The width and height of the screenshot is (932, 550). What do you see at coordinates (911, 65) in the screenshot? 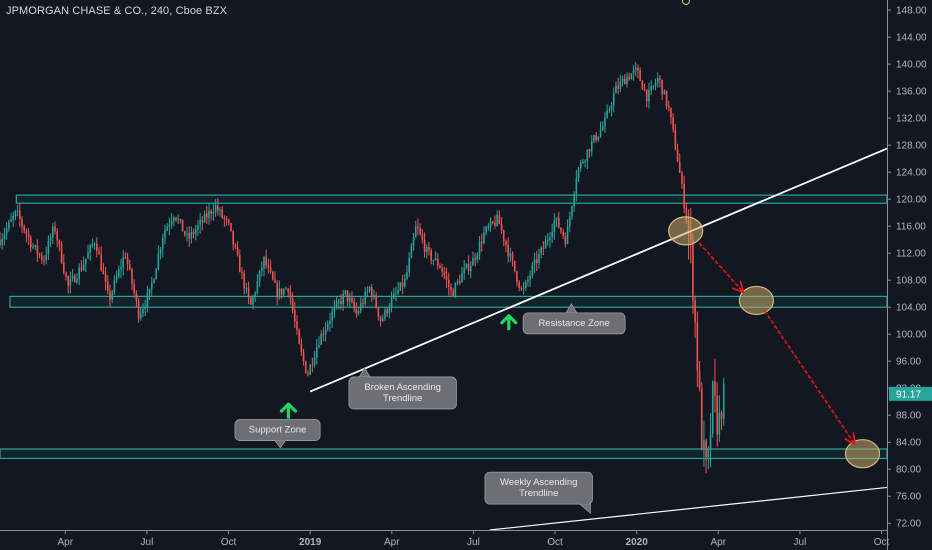
I see `y-tick-label: 140.00` at bounding box center [911, 65].